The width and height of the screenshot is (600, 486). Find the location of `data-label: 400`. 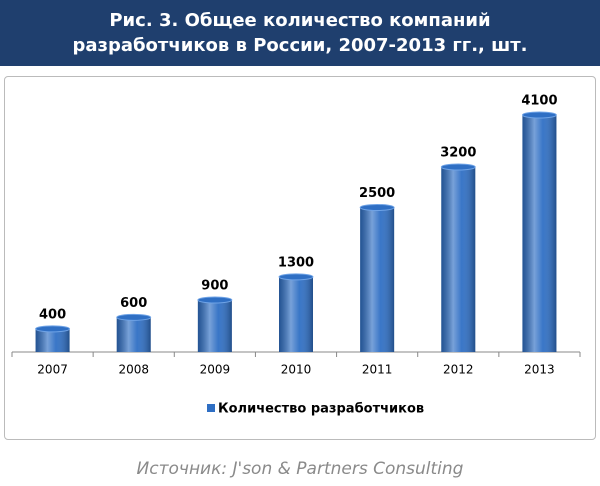

data-label: 400 is located at coordinates (52, 314).